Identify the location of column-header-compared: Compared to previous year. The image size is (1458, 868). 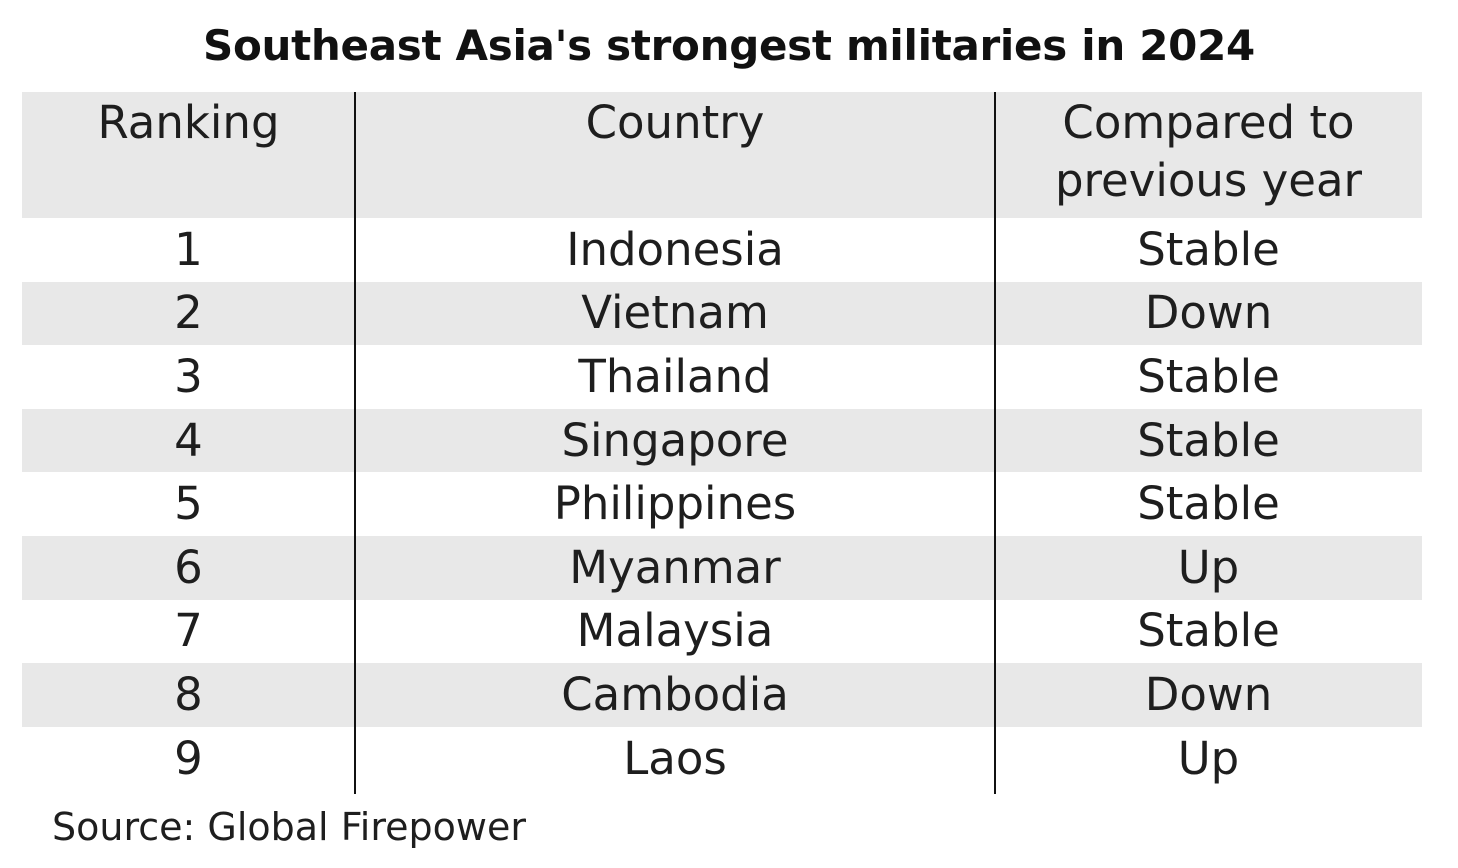
(1208, 151).